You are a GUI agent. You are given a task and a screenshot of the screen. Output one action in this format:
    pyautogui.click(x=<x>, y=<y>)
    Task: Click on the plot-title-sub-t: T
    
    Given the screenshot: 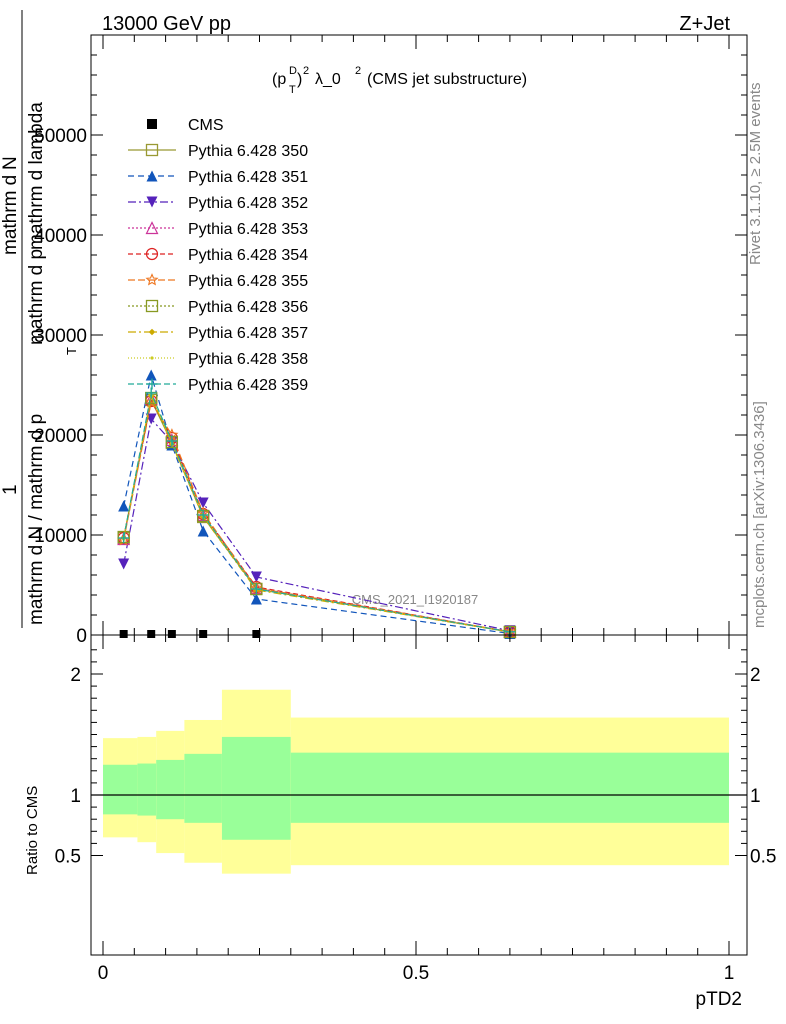 What is the action you would take?
    pyautogui.click(x=292, y=90)
    